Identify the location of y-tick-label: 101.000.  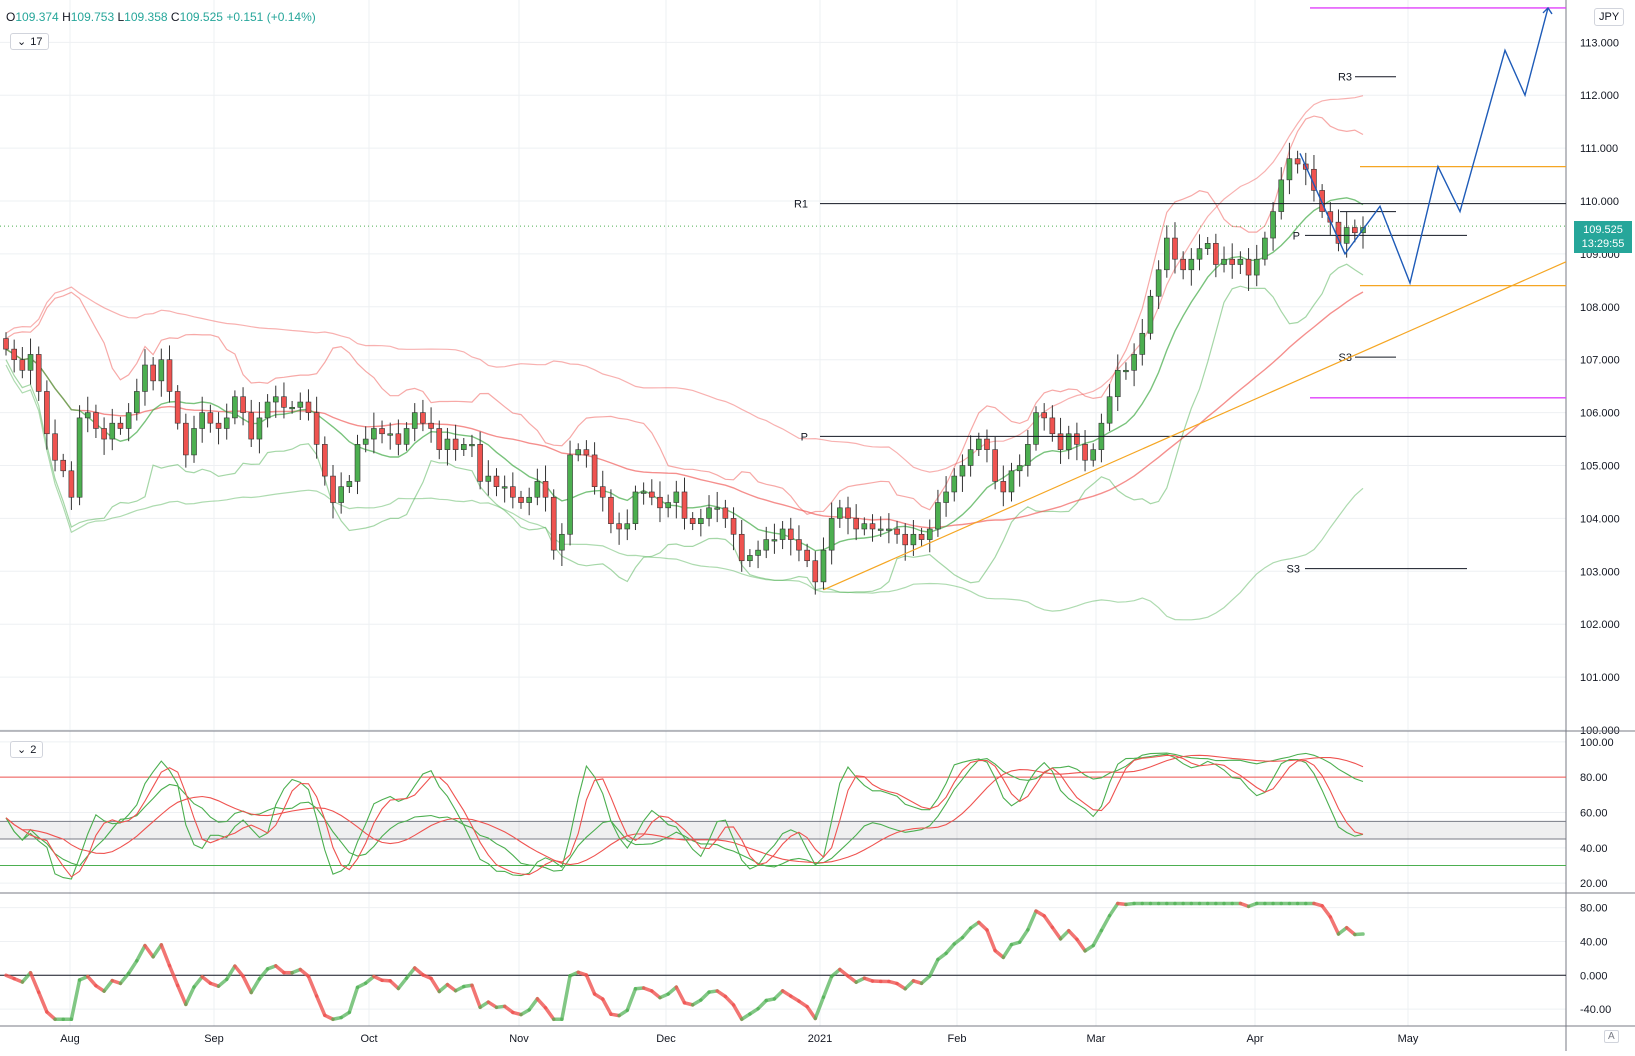
(1600, 678).